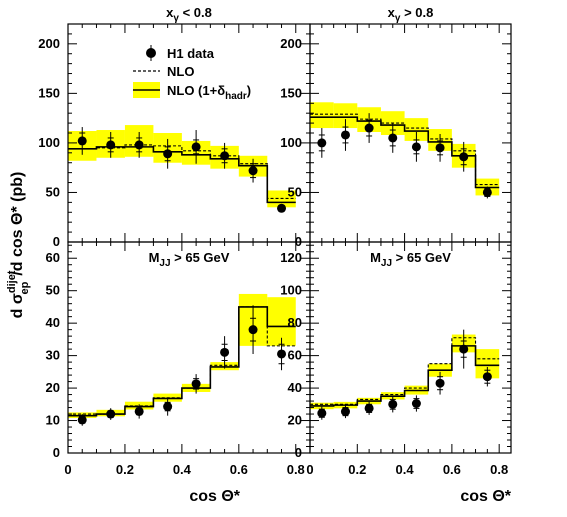 The image size is (567, 517). I want to click on panel-frame, so click(410, 347).